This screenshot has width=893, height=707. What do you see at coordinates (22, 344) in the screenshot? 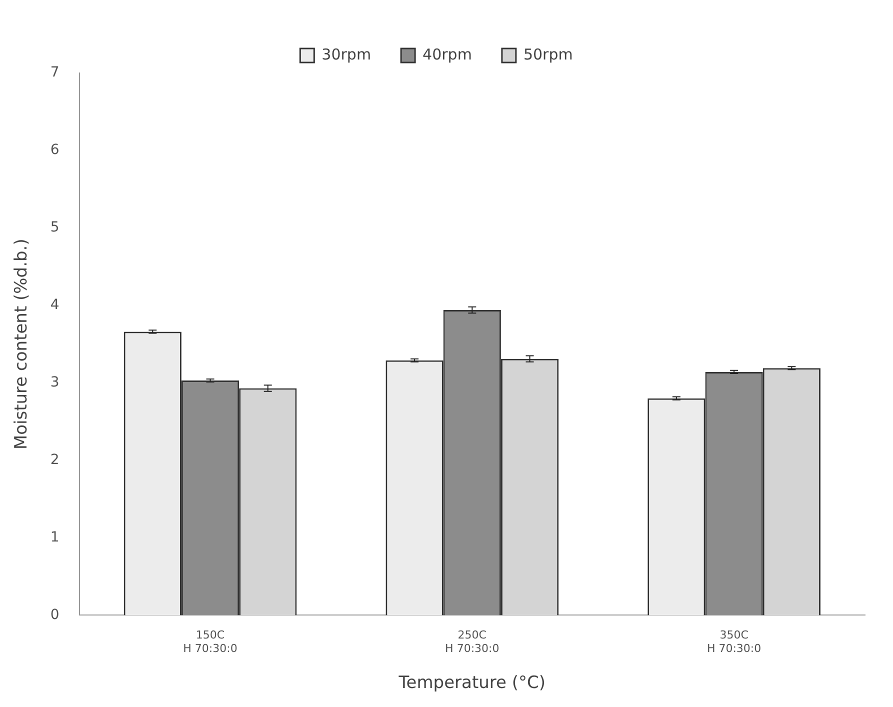
I see `y-axis-title: Moisture content (%d.b.)` at bounding box center [22, 344].